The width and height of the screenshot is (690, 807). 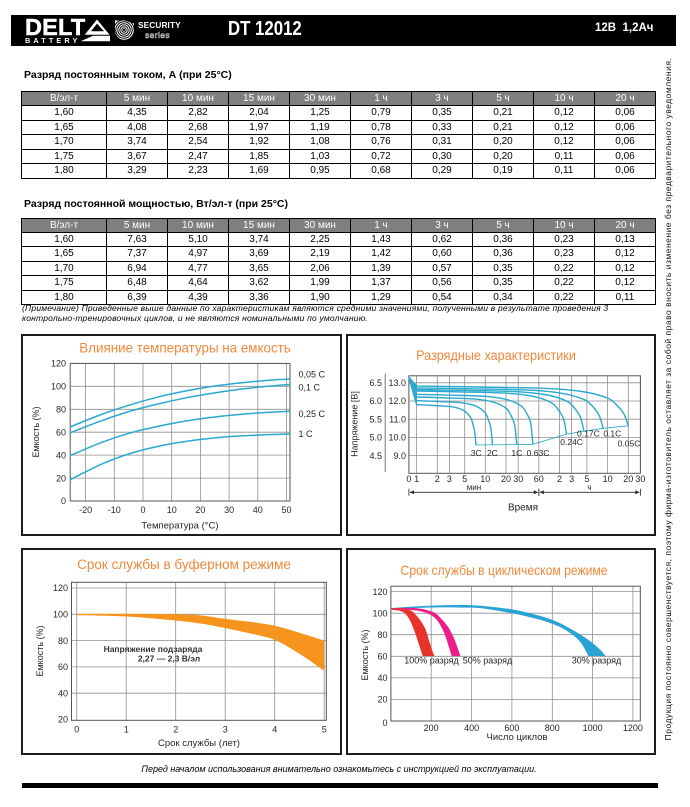 I want to click on svg-text: 0.17C, so click(x=588, y=434).